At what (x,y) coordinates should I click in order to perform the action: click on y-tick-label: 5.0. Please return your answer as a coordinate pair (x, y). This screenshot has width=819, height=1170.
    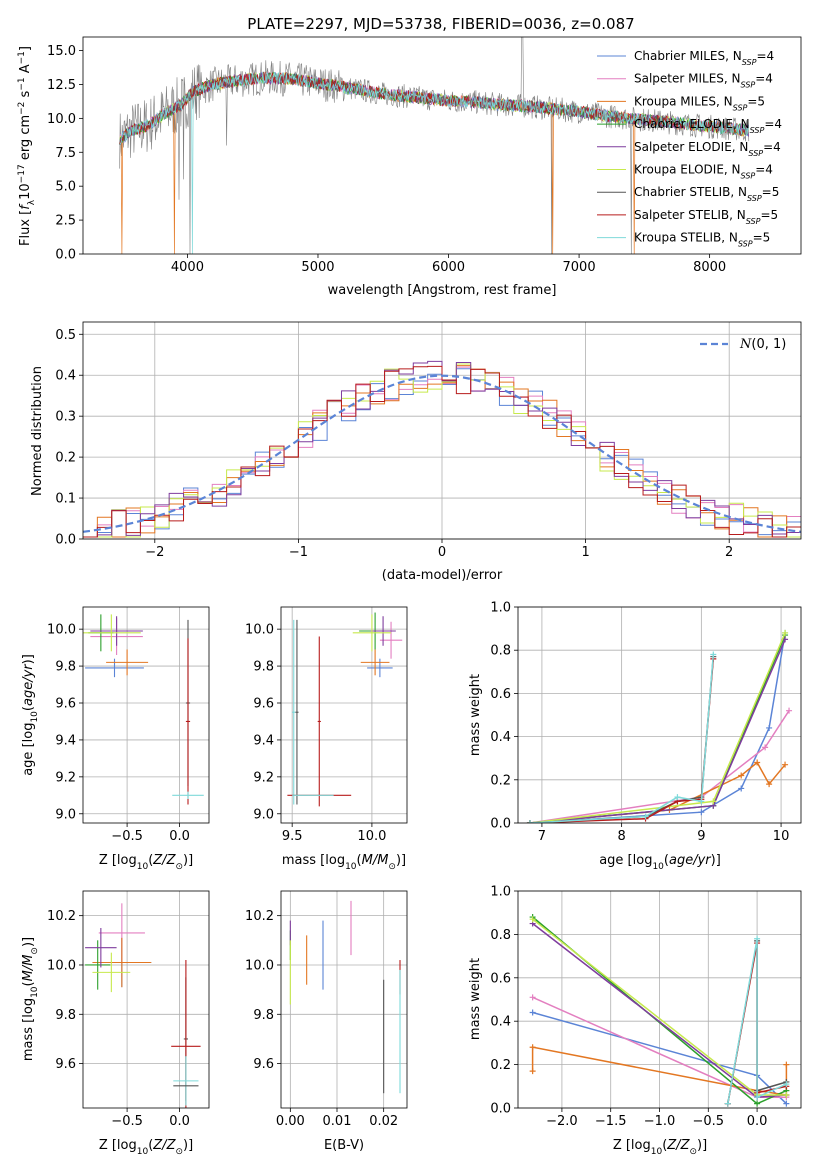
    Looking at the image, I should click on (65, 187).